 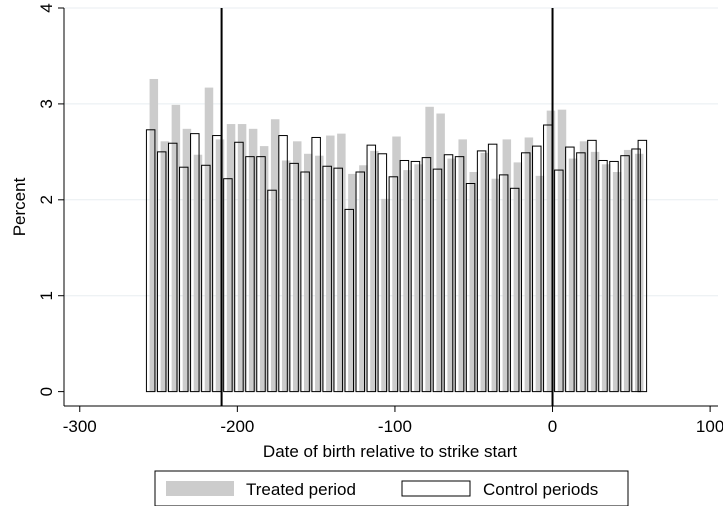 What do you see at coordinates (46, 7) in the screenshot?
I see `y-tick-label: 4` at bounding box center [46, 7].